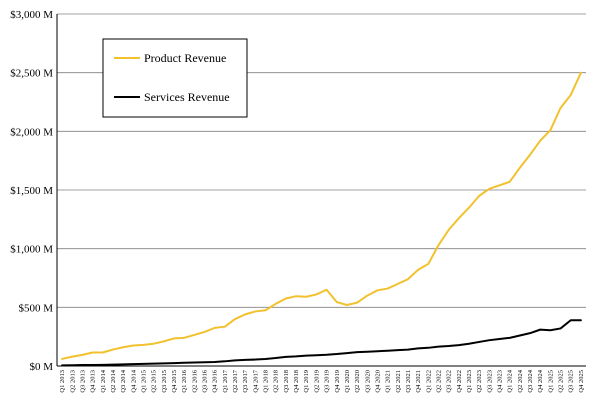 The image size is (595, 413). Describe the element at coordinates (93, 381) in the screenshot. I see `x-tick-label: Q4 2013` at that location.